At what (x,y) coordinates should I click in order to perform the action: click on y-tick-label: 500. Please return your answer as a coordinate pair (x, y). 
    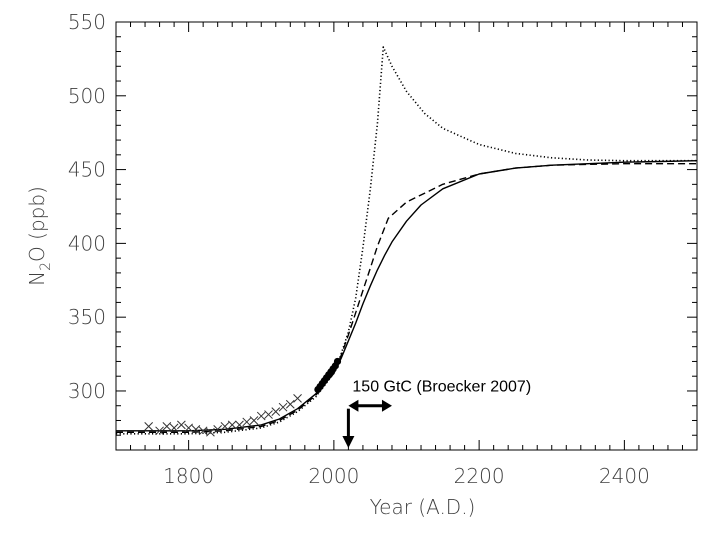
    Looking at the image, I should click on (87, 96).